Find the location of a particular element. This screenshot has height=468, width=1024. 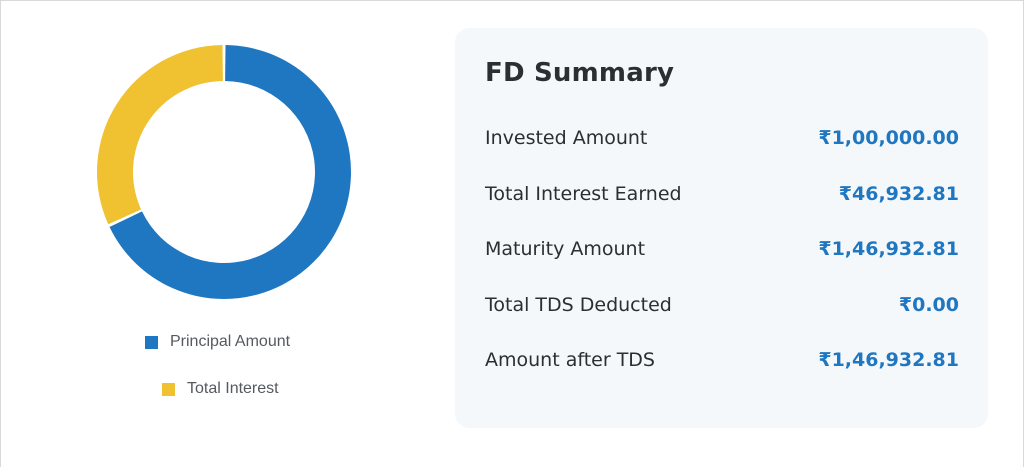

legend-swatch-principal is located at coordinates (151, 342).